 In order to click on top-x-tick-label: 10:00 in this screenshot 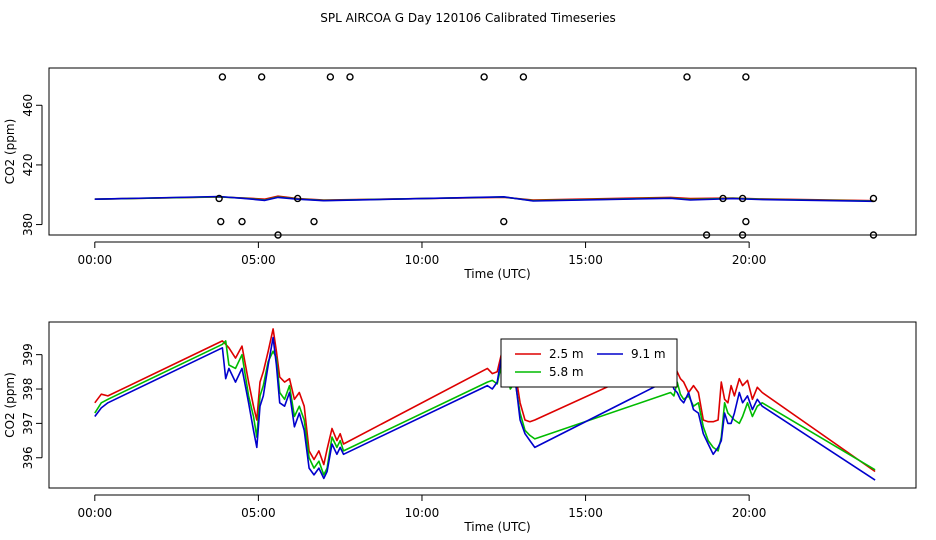, I will do `click(422, 260)`.